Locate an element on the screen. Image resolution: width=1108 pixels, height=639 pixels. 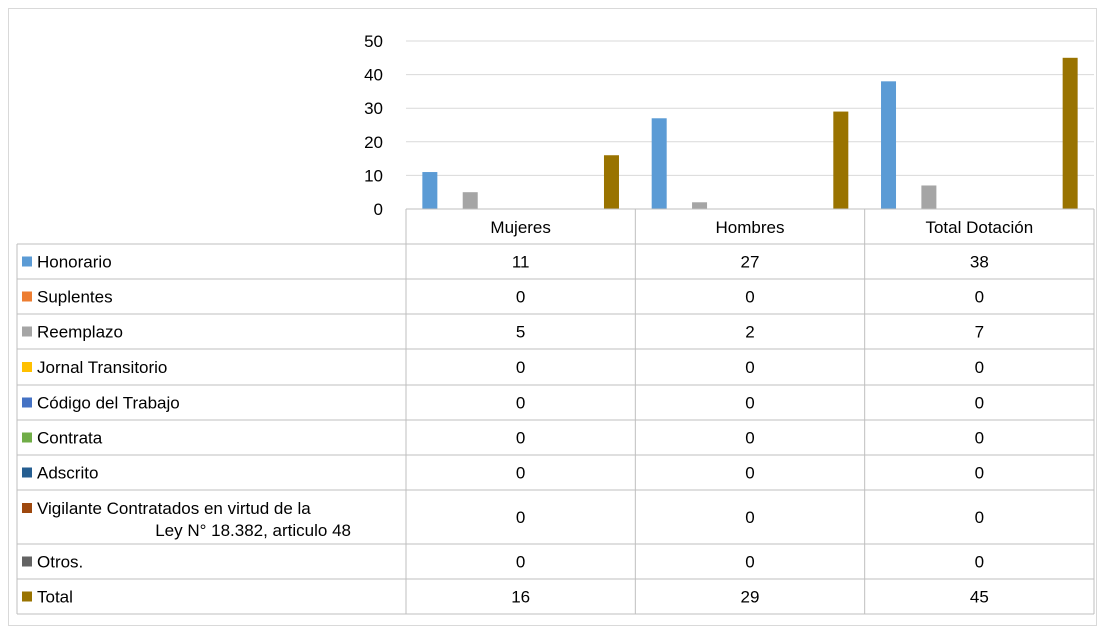
legend-label-continued: Ley N° 18.382, articulo 48 is located at coordinates (253, 530).